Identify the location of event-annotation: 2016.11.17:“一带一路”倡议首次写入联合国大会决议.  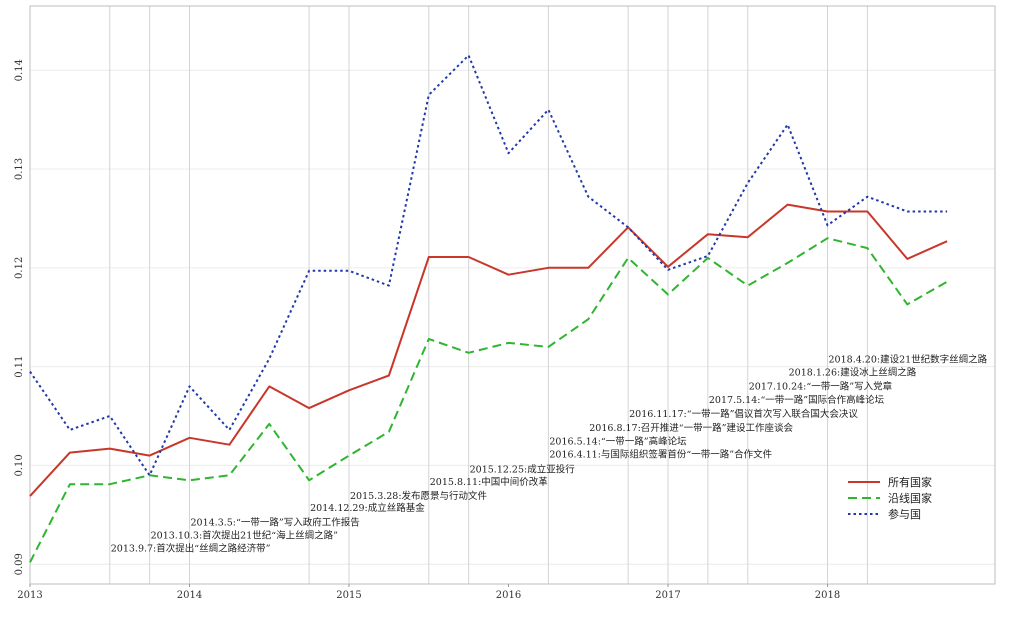
(743, 414).